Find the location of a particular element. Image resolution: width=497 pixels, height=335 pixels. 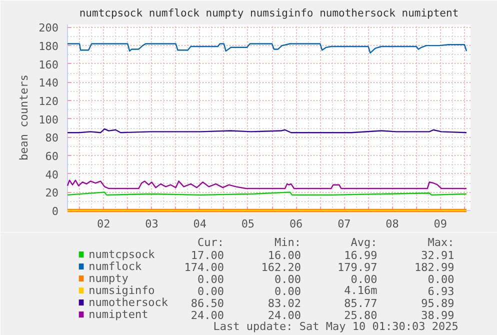

text: 85.77 is located at coordinates (361, 303).